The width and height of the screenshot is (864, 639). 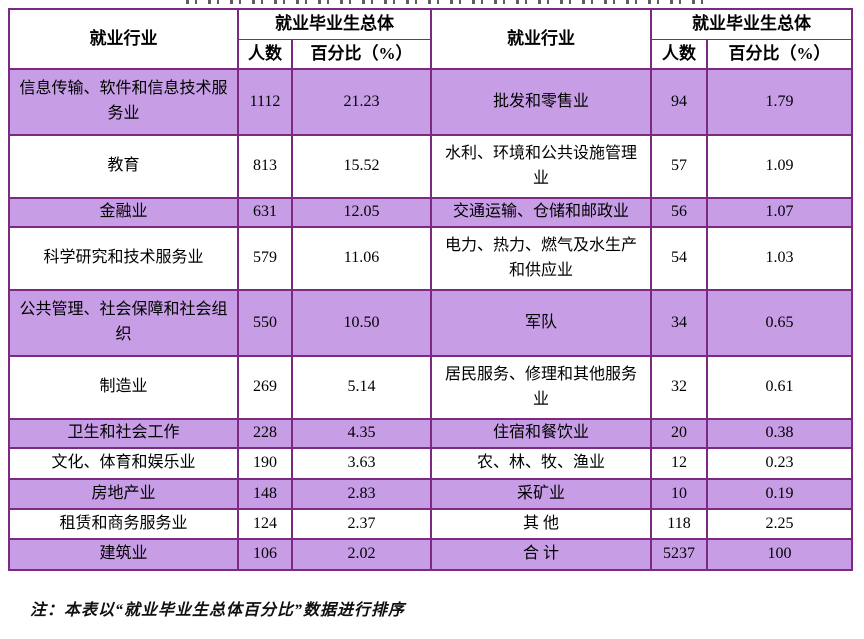 I want to click on industry-cell: 农、林、牧、渔业, so click(x=541, y=463).